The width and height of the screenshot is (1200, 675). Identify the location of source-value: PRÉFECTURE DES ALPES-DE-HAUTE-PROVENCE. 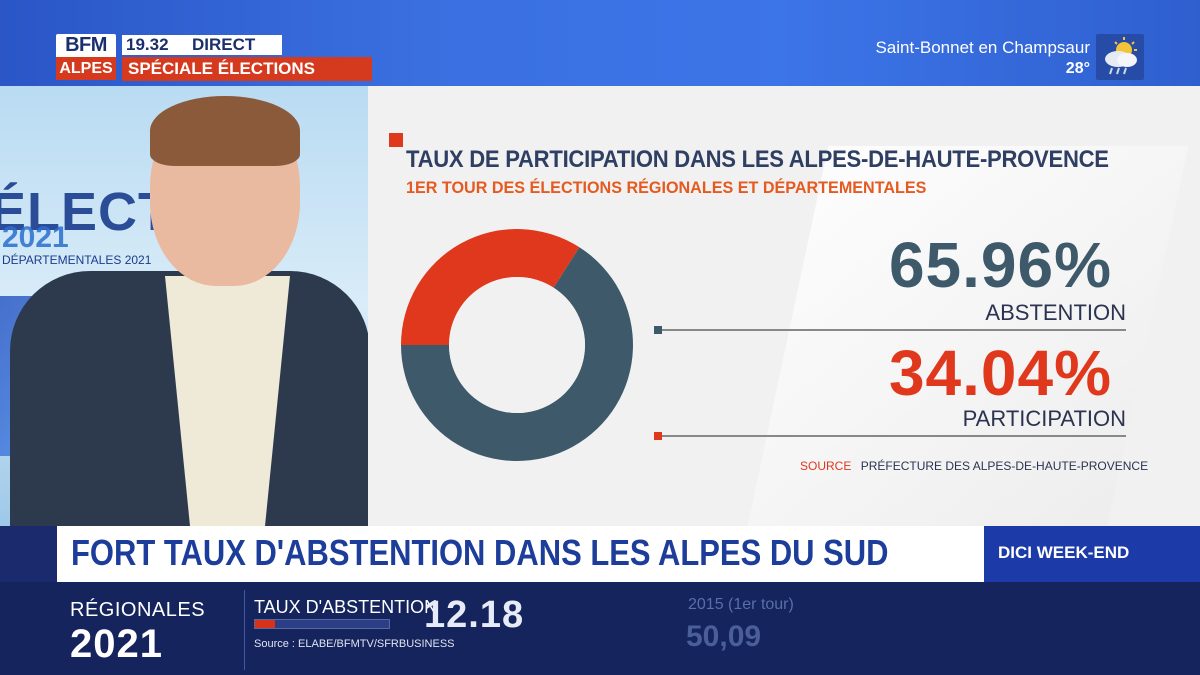
(1004, 466).